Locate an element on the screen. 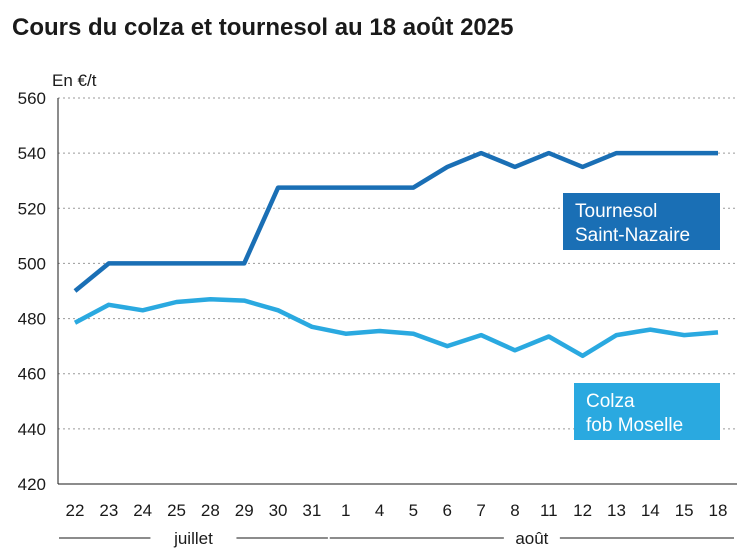  series-label-text: Colza is located at coordinates (610, 401).